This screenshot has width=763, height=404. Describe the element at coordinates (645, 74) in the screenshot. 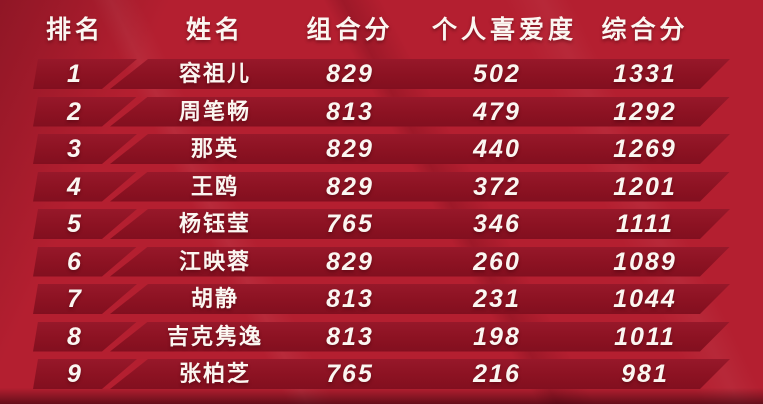

I see `total-score-value: 1331` at that location.